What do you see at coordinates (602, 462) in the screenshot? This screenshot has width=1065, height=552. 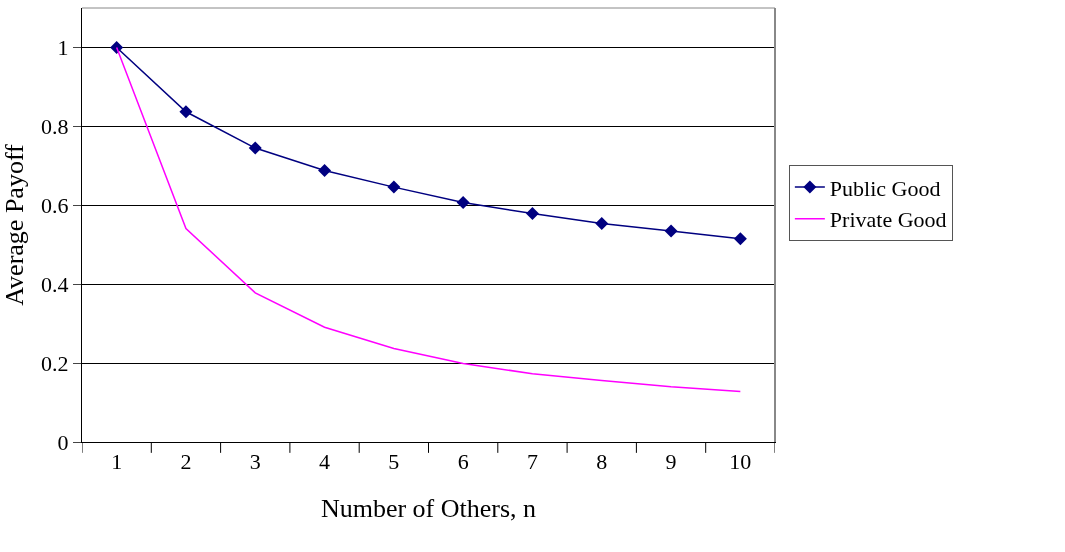 I see `x-tick-label: 8` at bounding box center [602, 462].